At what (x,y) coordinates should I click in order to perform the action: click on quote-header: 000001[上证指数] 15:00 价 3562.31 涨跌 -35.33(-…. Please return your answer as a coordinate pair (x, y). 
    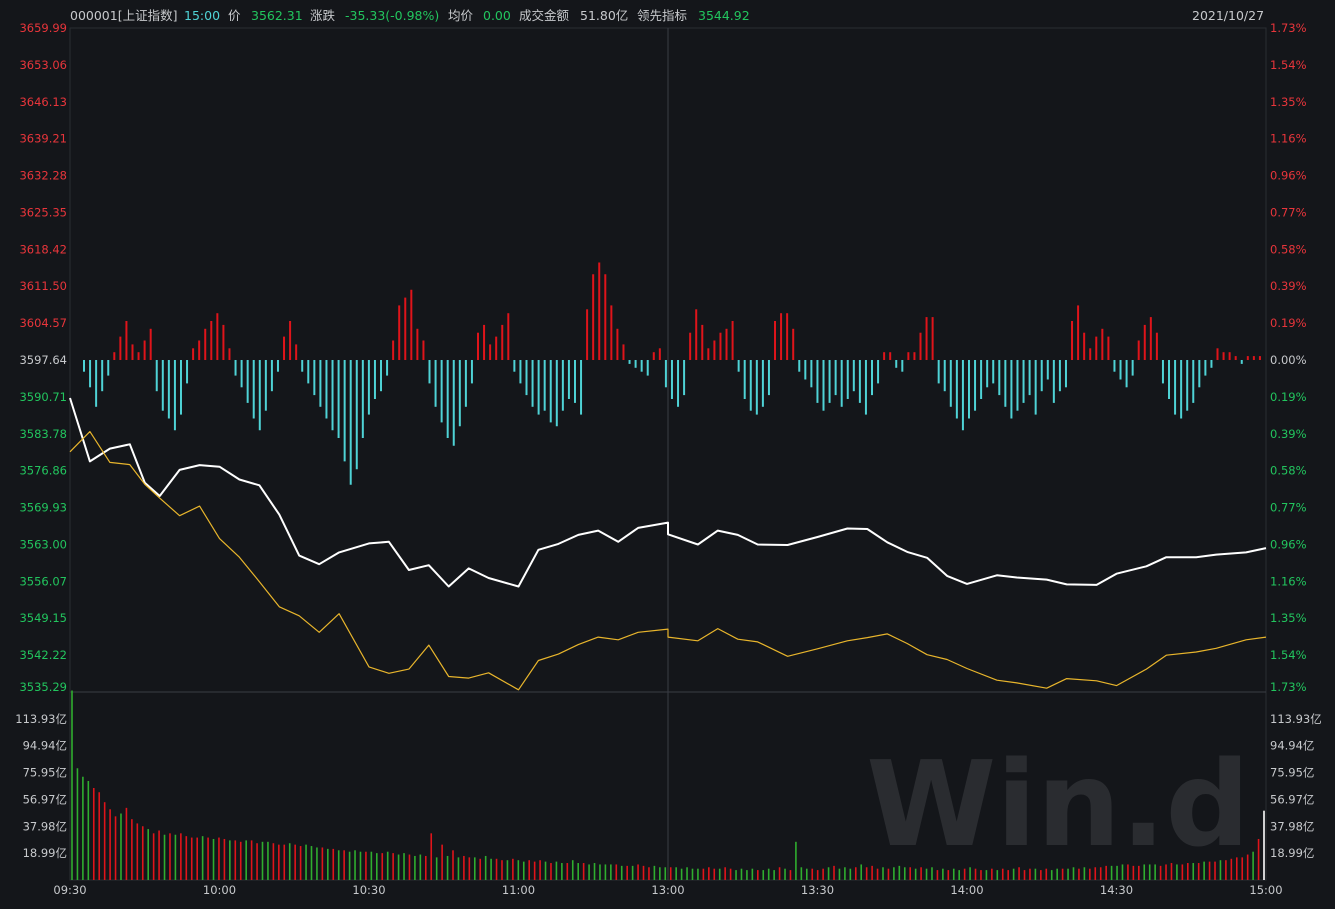
    Looking at the image, I should click on (667, 14).